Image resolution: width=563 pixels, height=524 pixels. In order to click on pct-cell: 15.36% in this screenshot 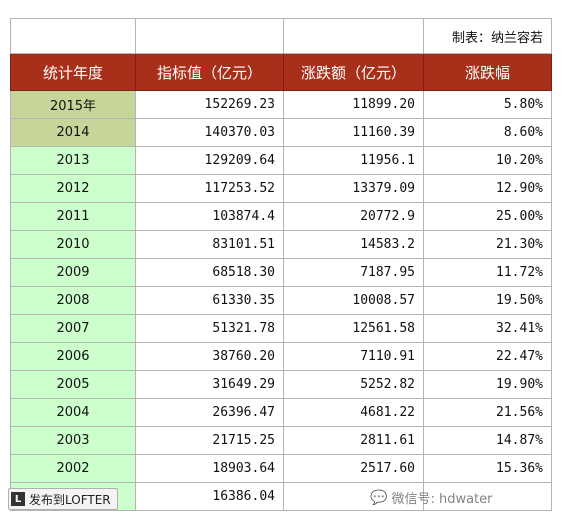, I will do `click(487, 468)`.